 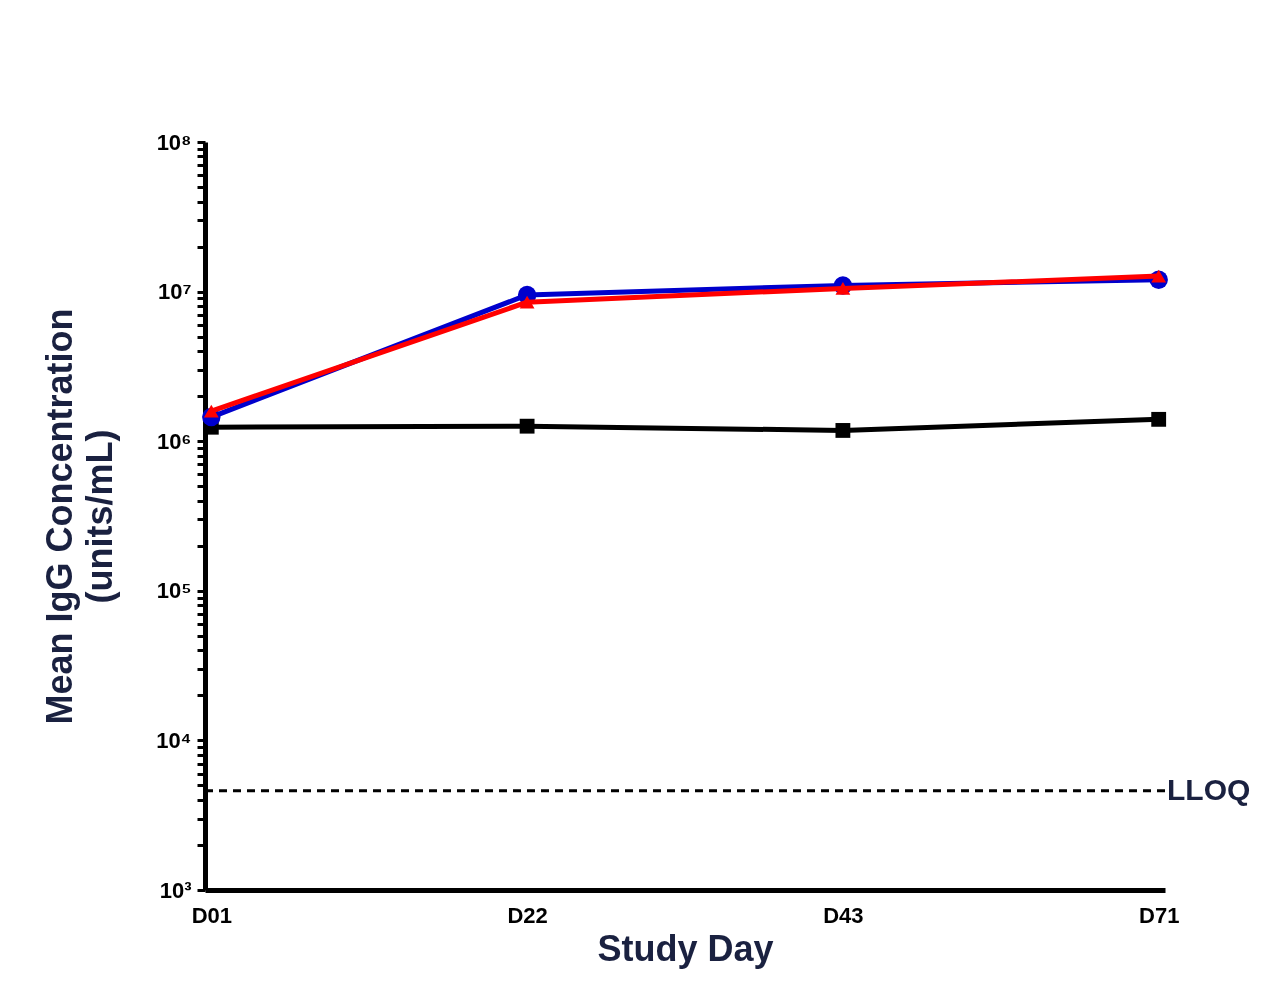 What do you see at coordinates (685, 948) in the screenshot?
I see `x-axis-title: Study Day` at bounding box center [685, 948].